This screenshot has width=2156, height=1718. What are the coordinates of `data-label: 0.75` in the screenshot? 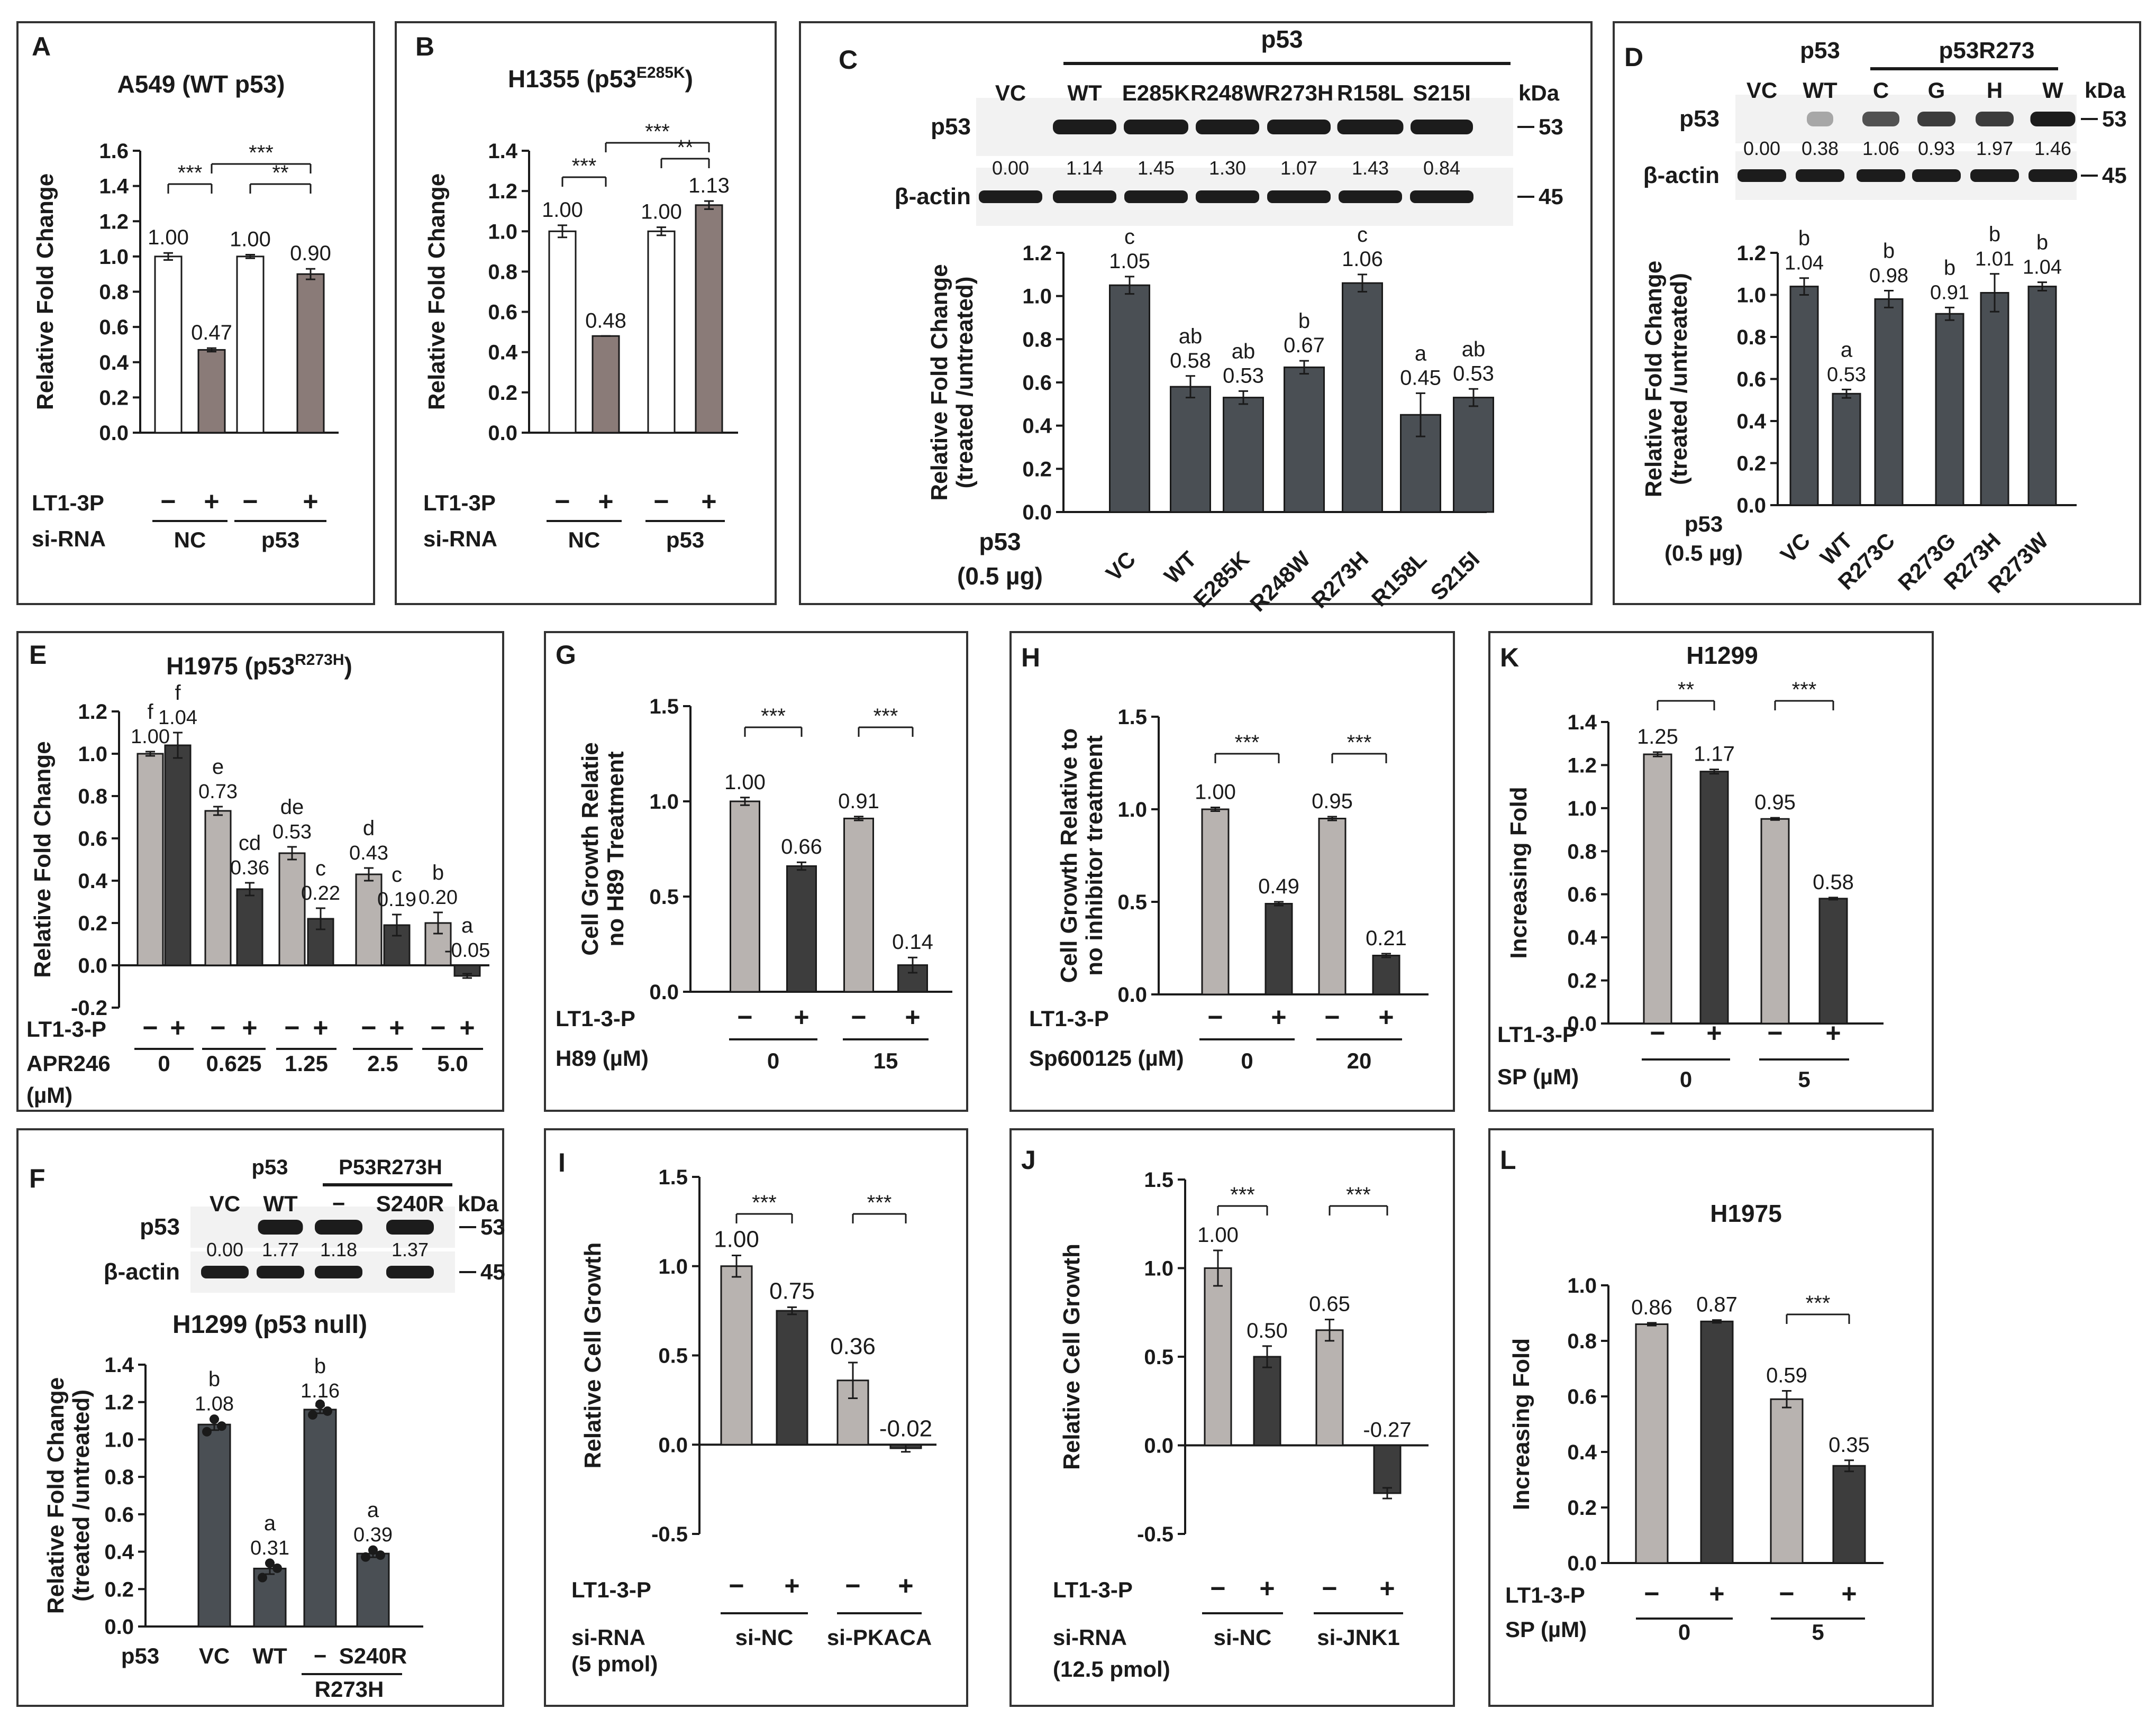 It's located at (792, 1291).